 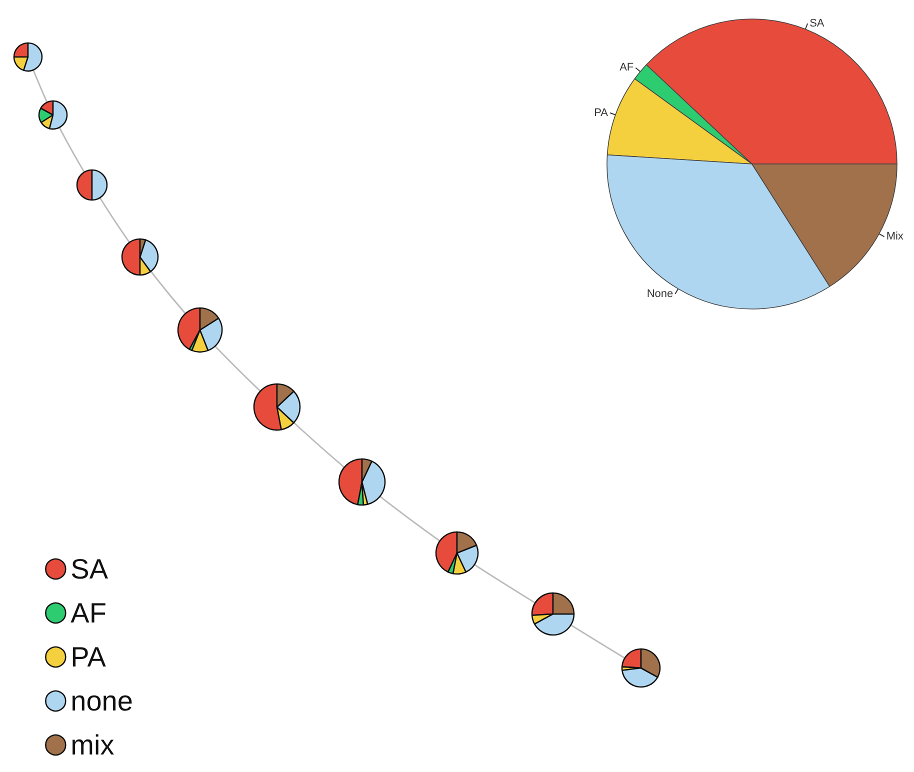 What do you see at coordinates (89, 569) in the screenshot?
I see `legend-label: SA` at bounding box center [89, 569].